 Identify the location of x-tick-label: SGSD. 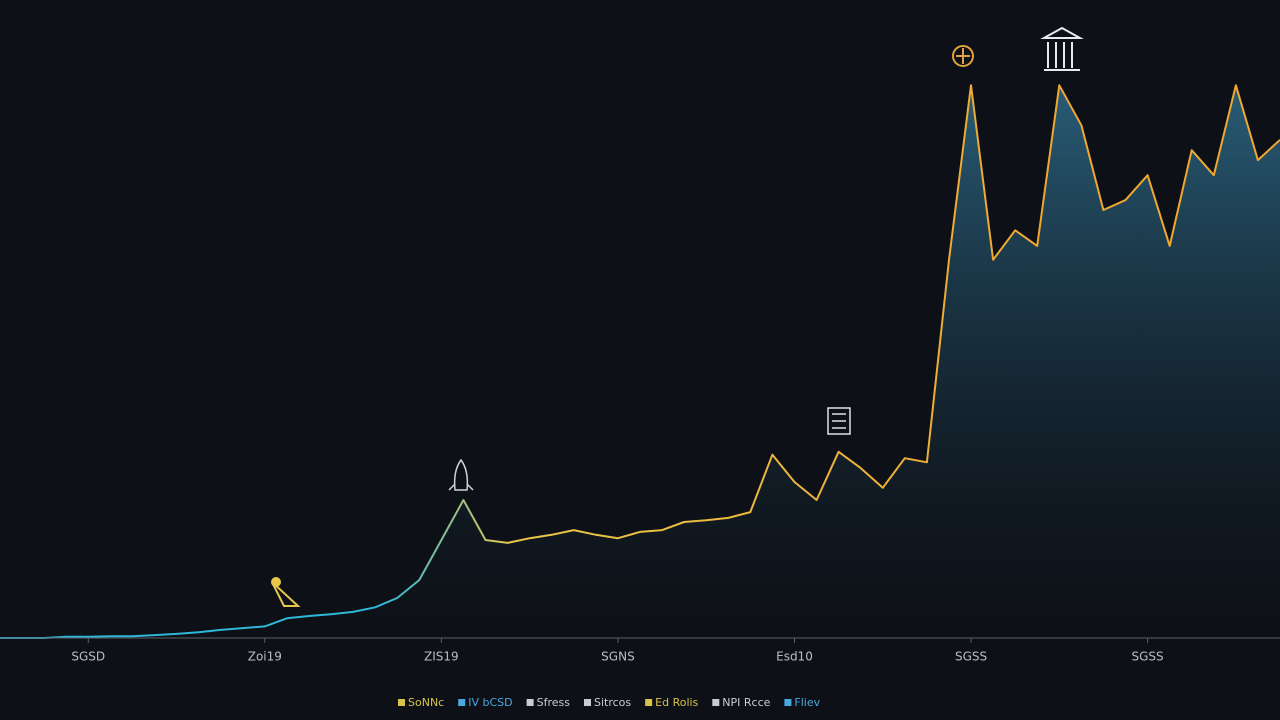
(88, 657).